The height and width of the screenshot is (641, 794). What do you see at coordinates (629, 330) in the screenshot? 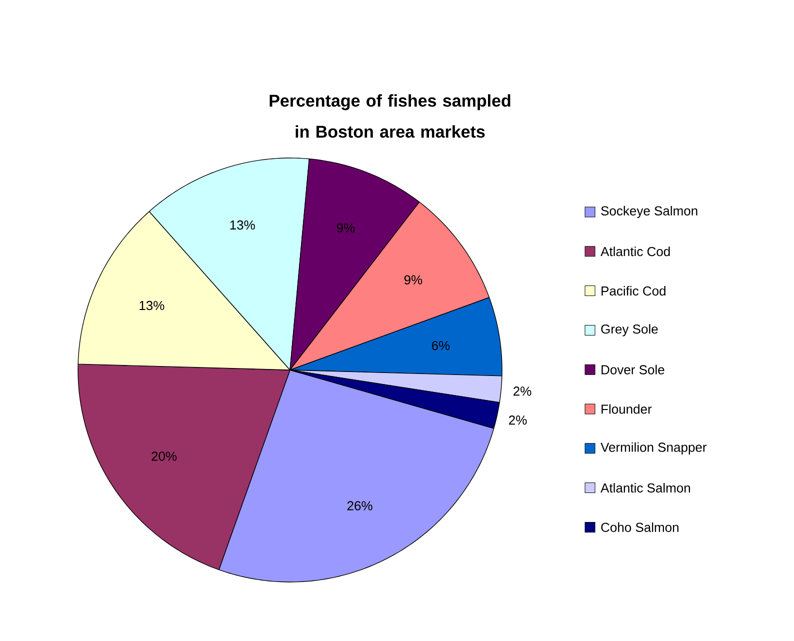
I see `legend-label: Grey Sole` at bounding box center [629, 330].